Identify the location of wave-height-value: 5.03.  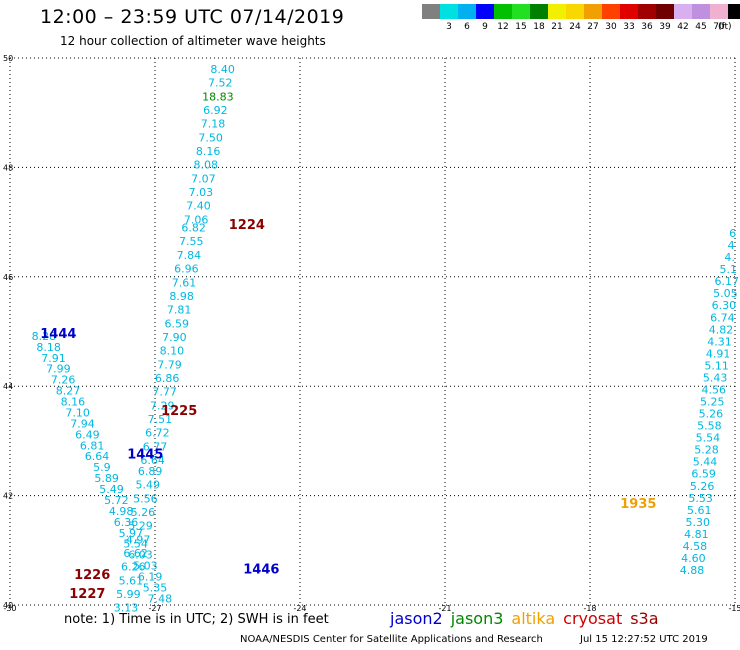
(145, 566).